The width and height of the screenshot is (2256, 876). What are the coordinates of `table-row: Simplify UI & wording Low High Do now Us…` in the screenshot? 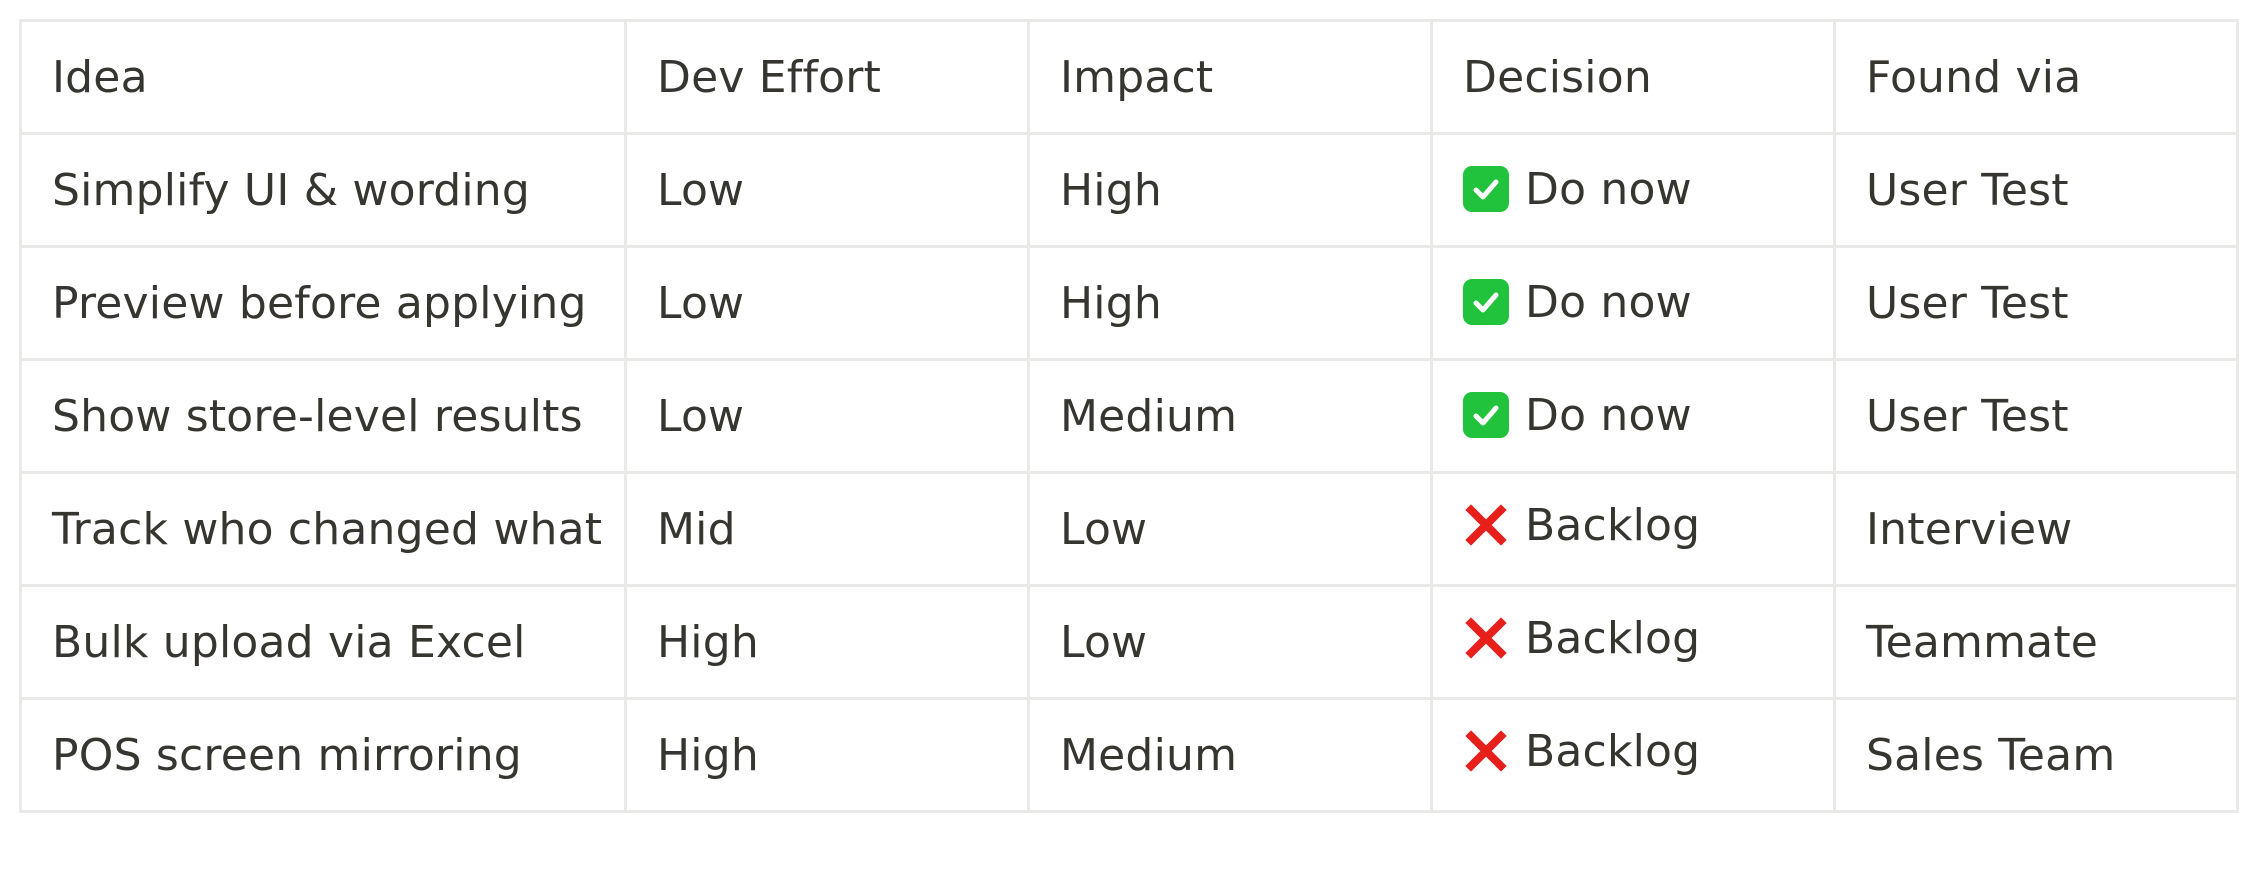 It's located at (1129, 190).